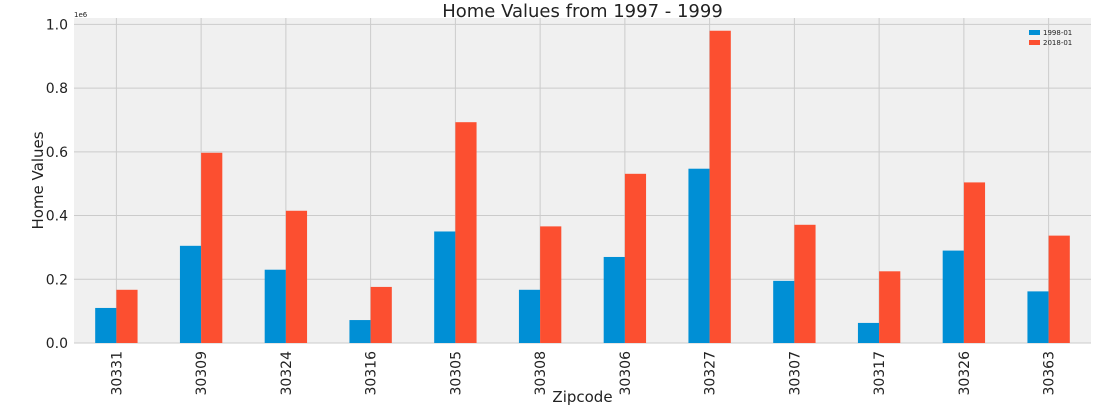 This screenshot has width=1100, height=416. Describe the element at coordinates (202, 373) in the screenshot. I see `x-tick-label: 30309` at that location.